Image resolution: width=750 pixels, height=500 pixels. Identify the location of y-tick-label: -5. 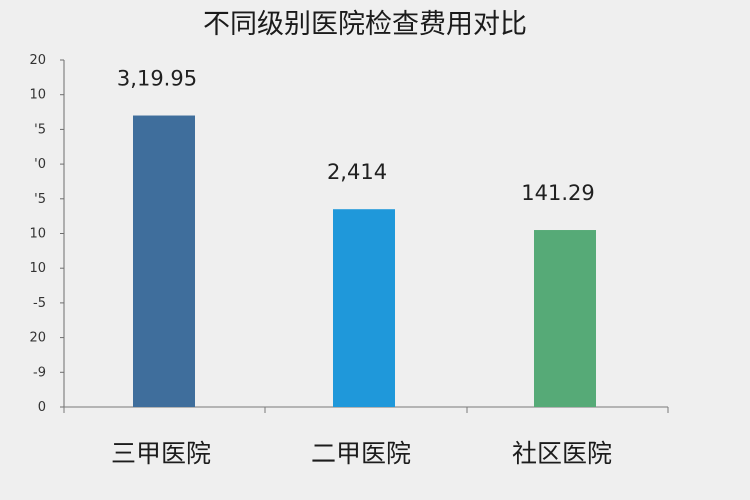
(39, 303).